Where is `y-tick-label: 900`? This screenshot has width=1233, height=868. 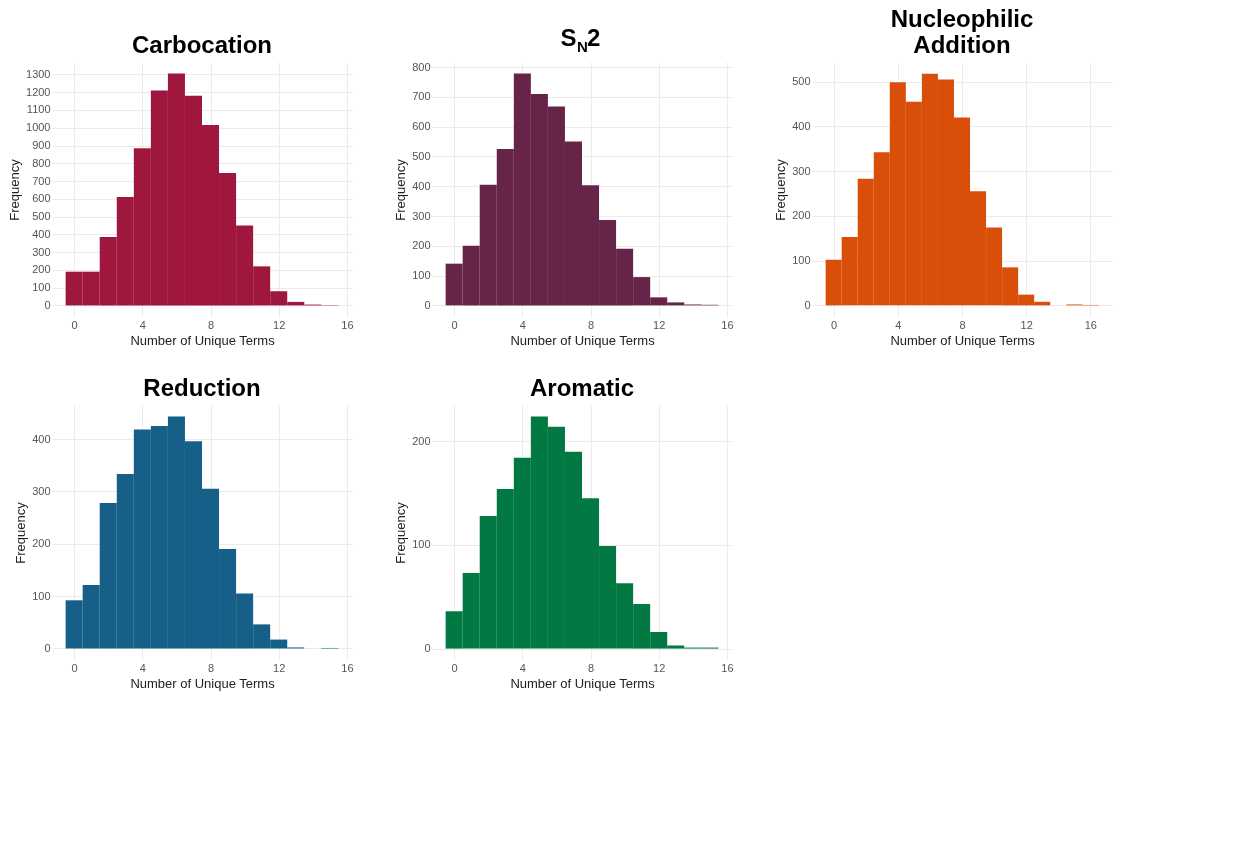 y-tick-label: 900 is located at coordinates (41, 145).